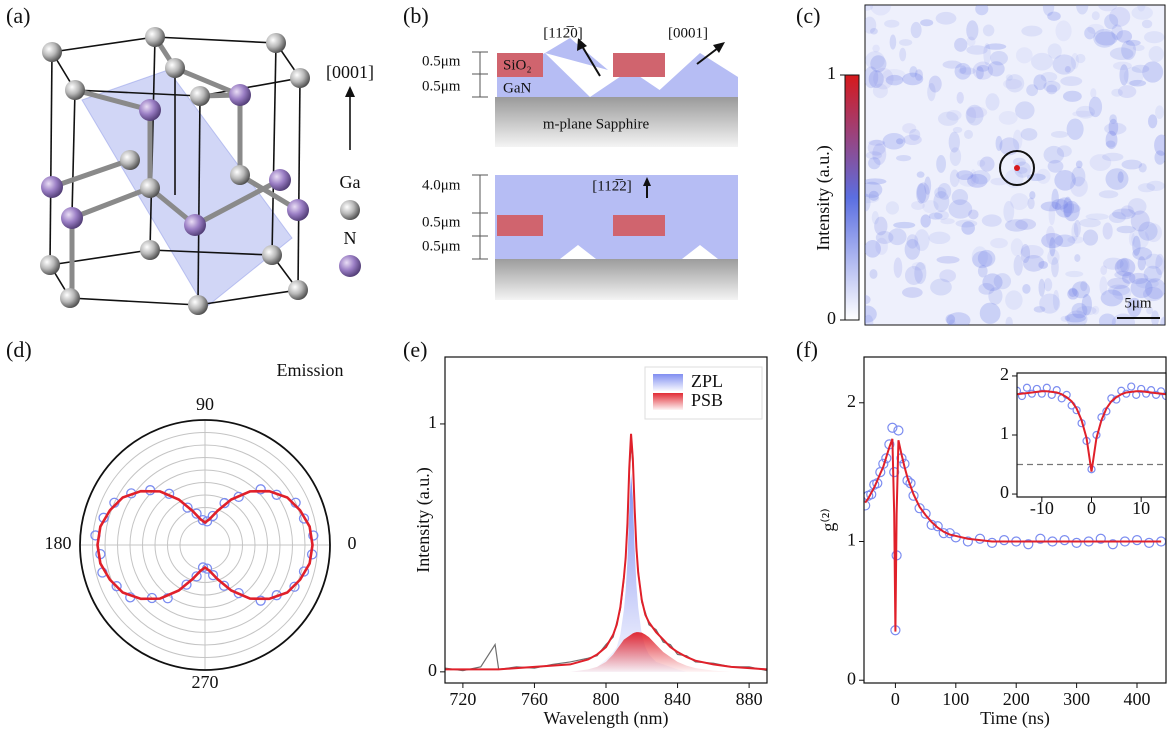 This screenshot has height=741, width=1169. I want to click on x-axis-label: Wavelength (nm), so click(605, 718).